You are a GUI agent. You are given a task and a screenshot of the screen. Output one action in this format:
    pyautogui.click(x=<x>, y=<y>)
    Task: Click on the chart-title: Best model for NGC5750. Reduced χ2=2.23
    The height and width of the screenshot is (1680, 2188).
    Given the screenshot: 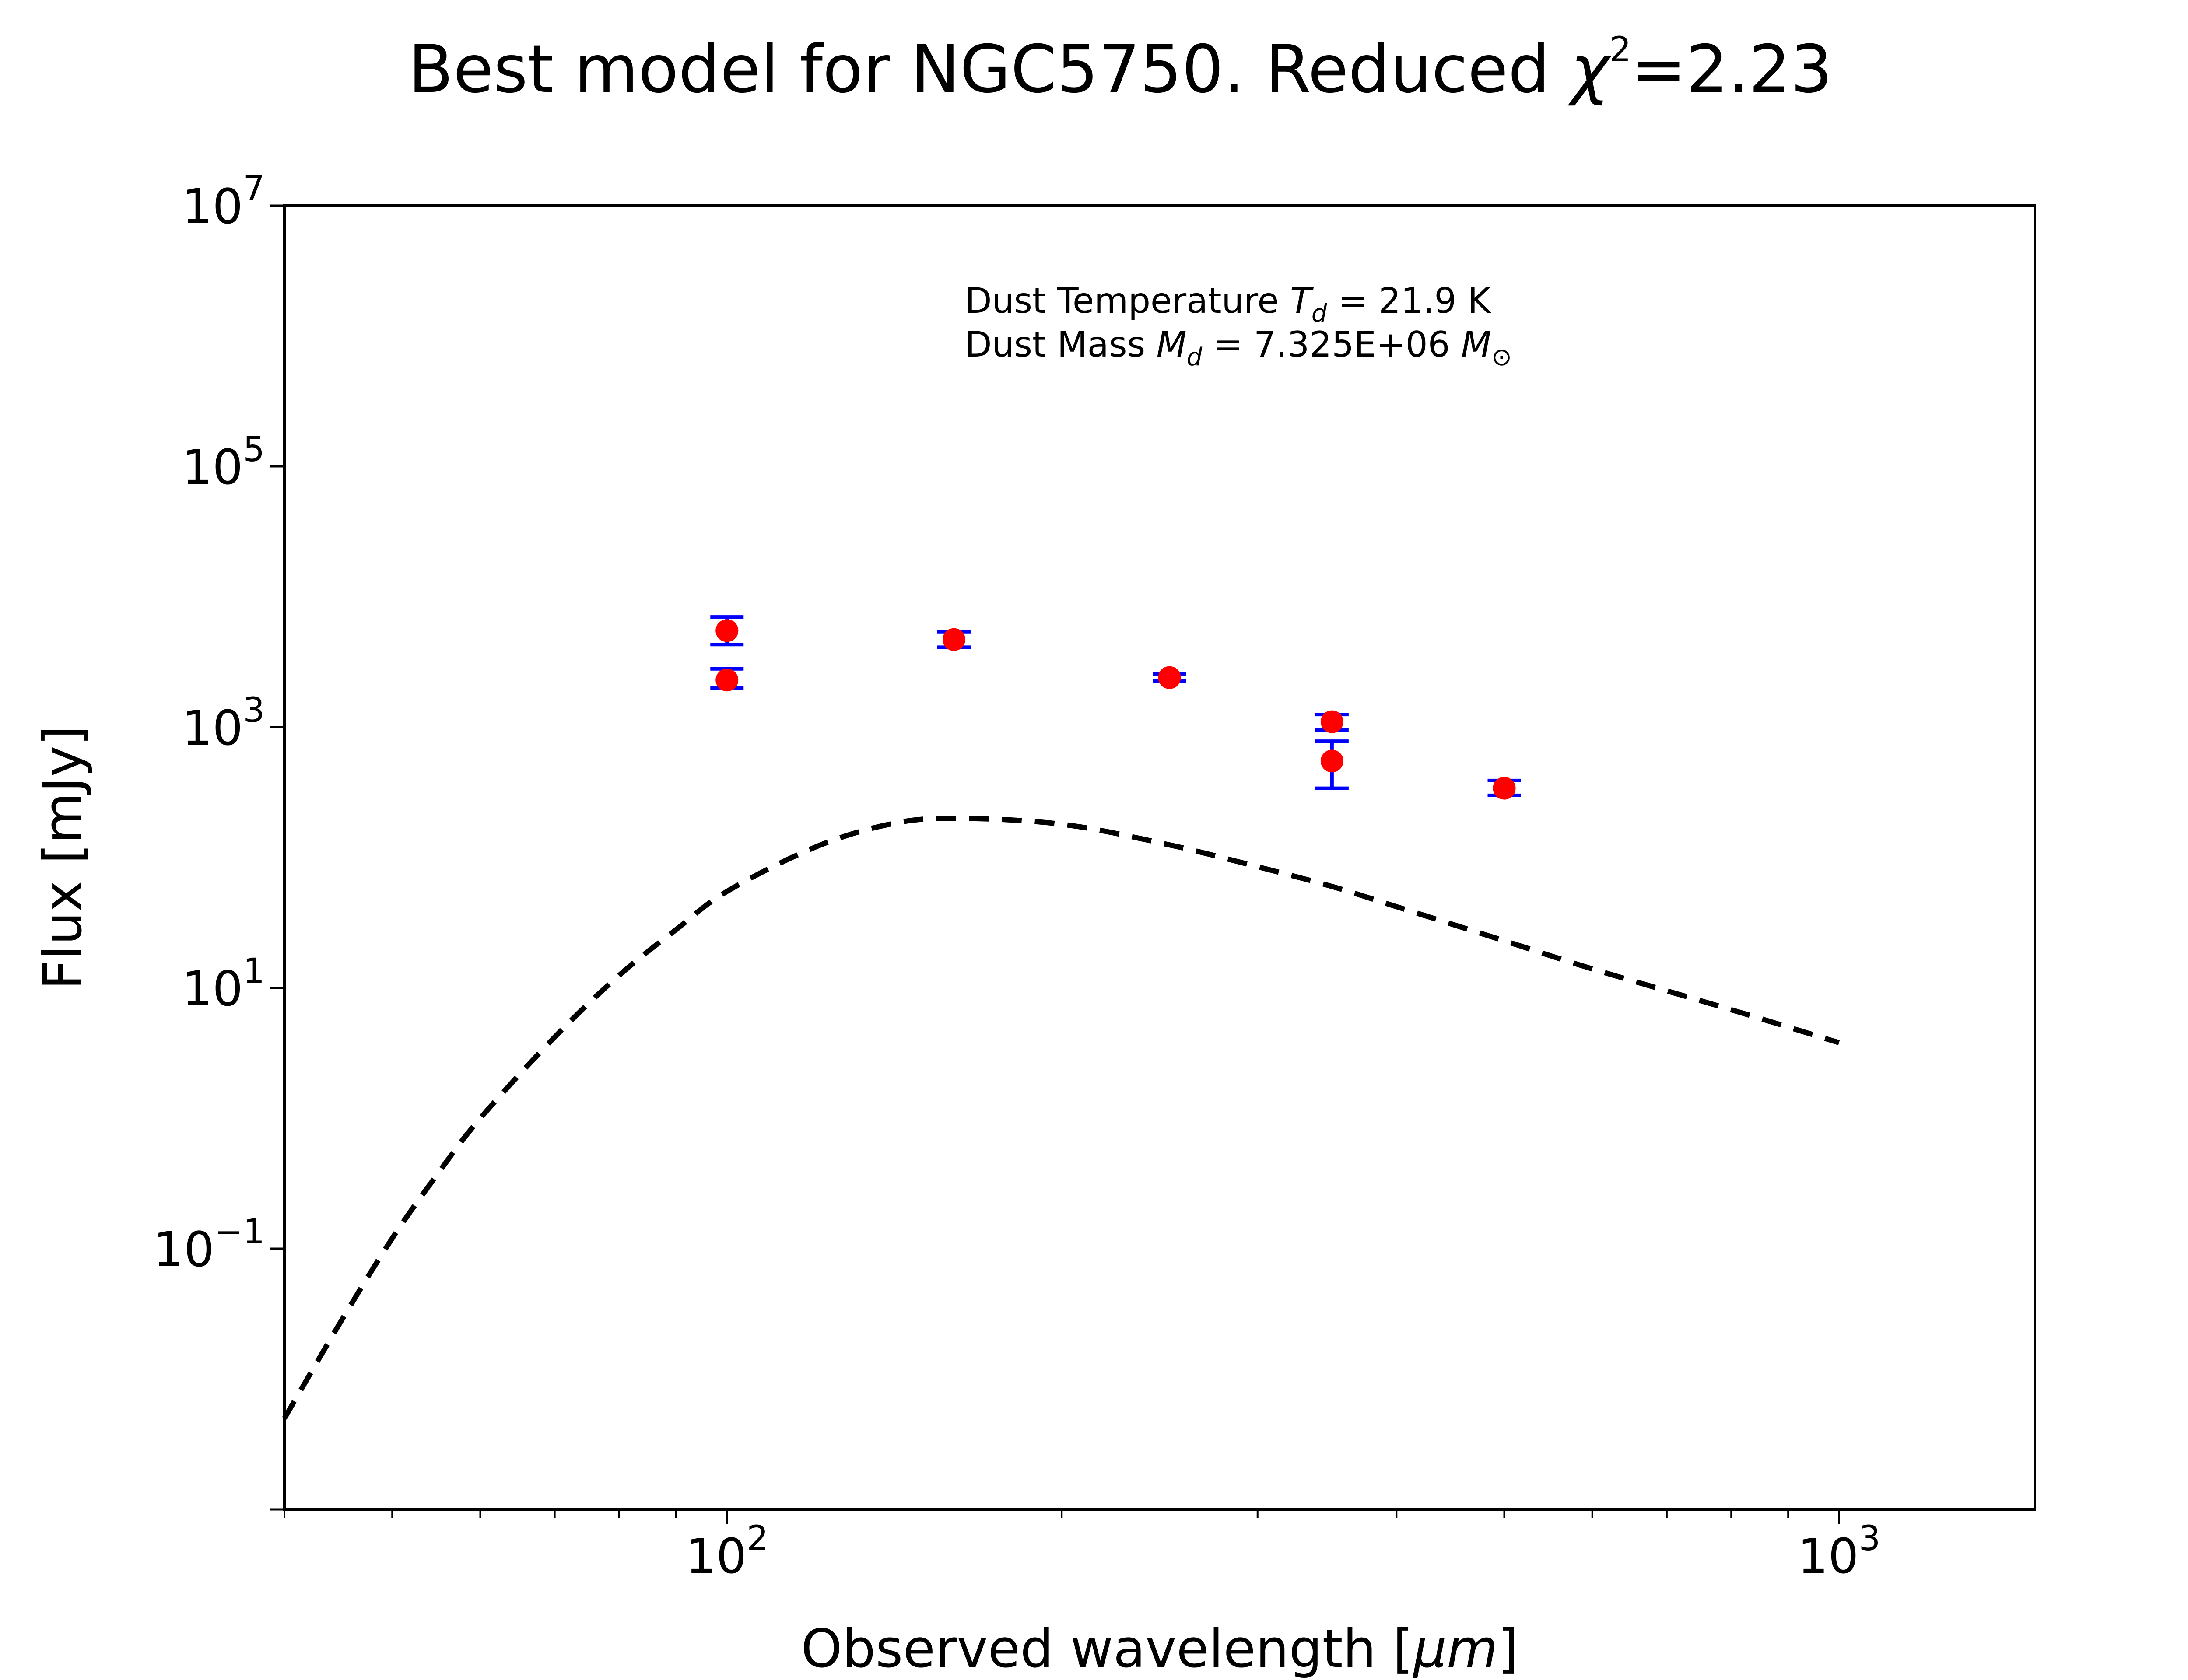 What is the action you would take?
    pyautogui.click(x=1120, y=69)
    